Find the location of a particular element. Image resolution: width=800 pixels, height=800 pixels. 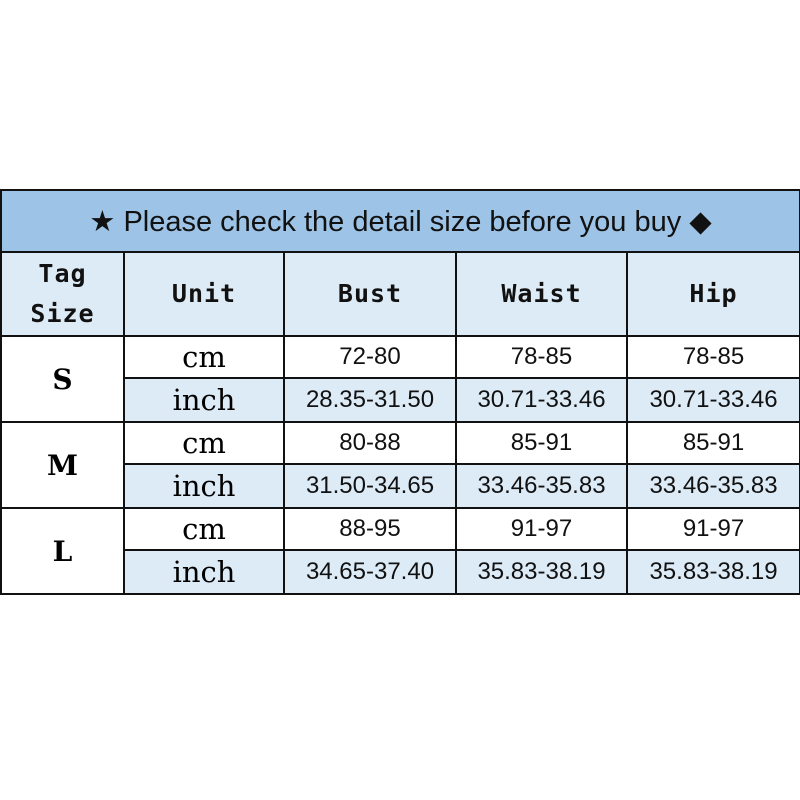

bust-cell: 80-88 is located at coordinates (370, 443).